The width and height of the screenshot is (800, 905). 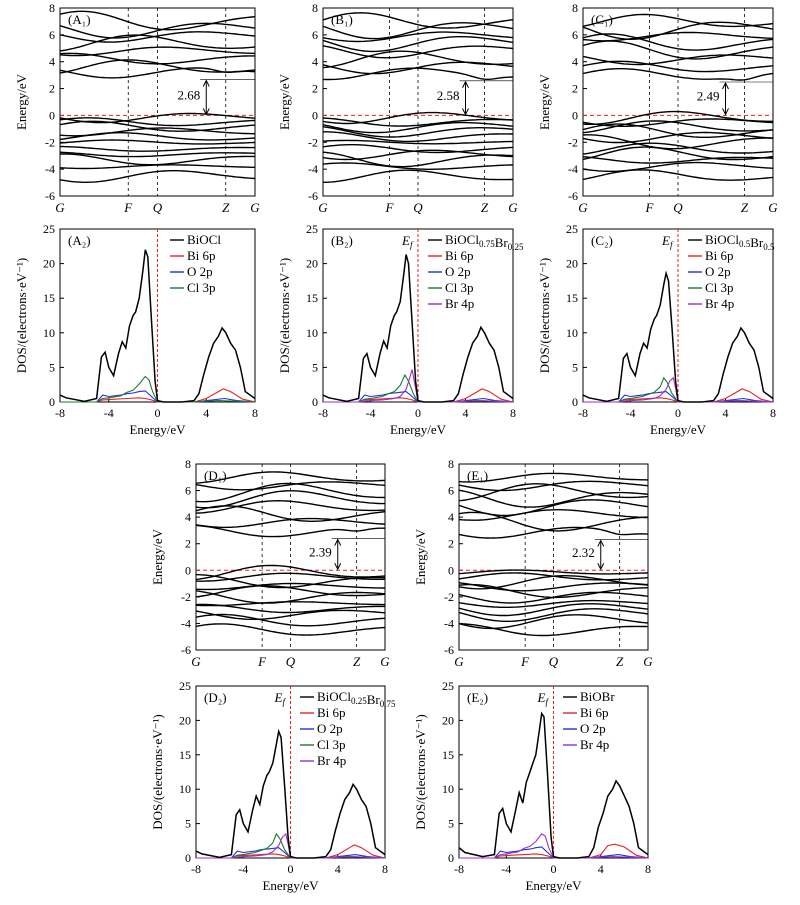 I want to click on x-axis-label: Energy/eV, so click(x=418, y=429).